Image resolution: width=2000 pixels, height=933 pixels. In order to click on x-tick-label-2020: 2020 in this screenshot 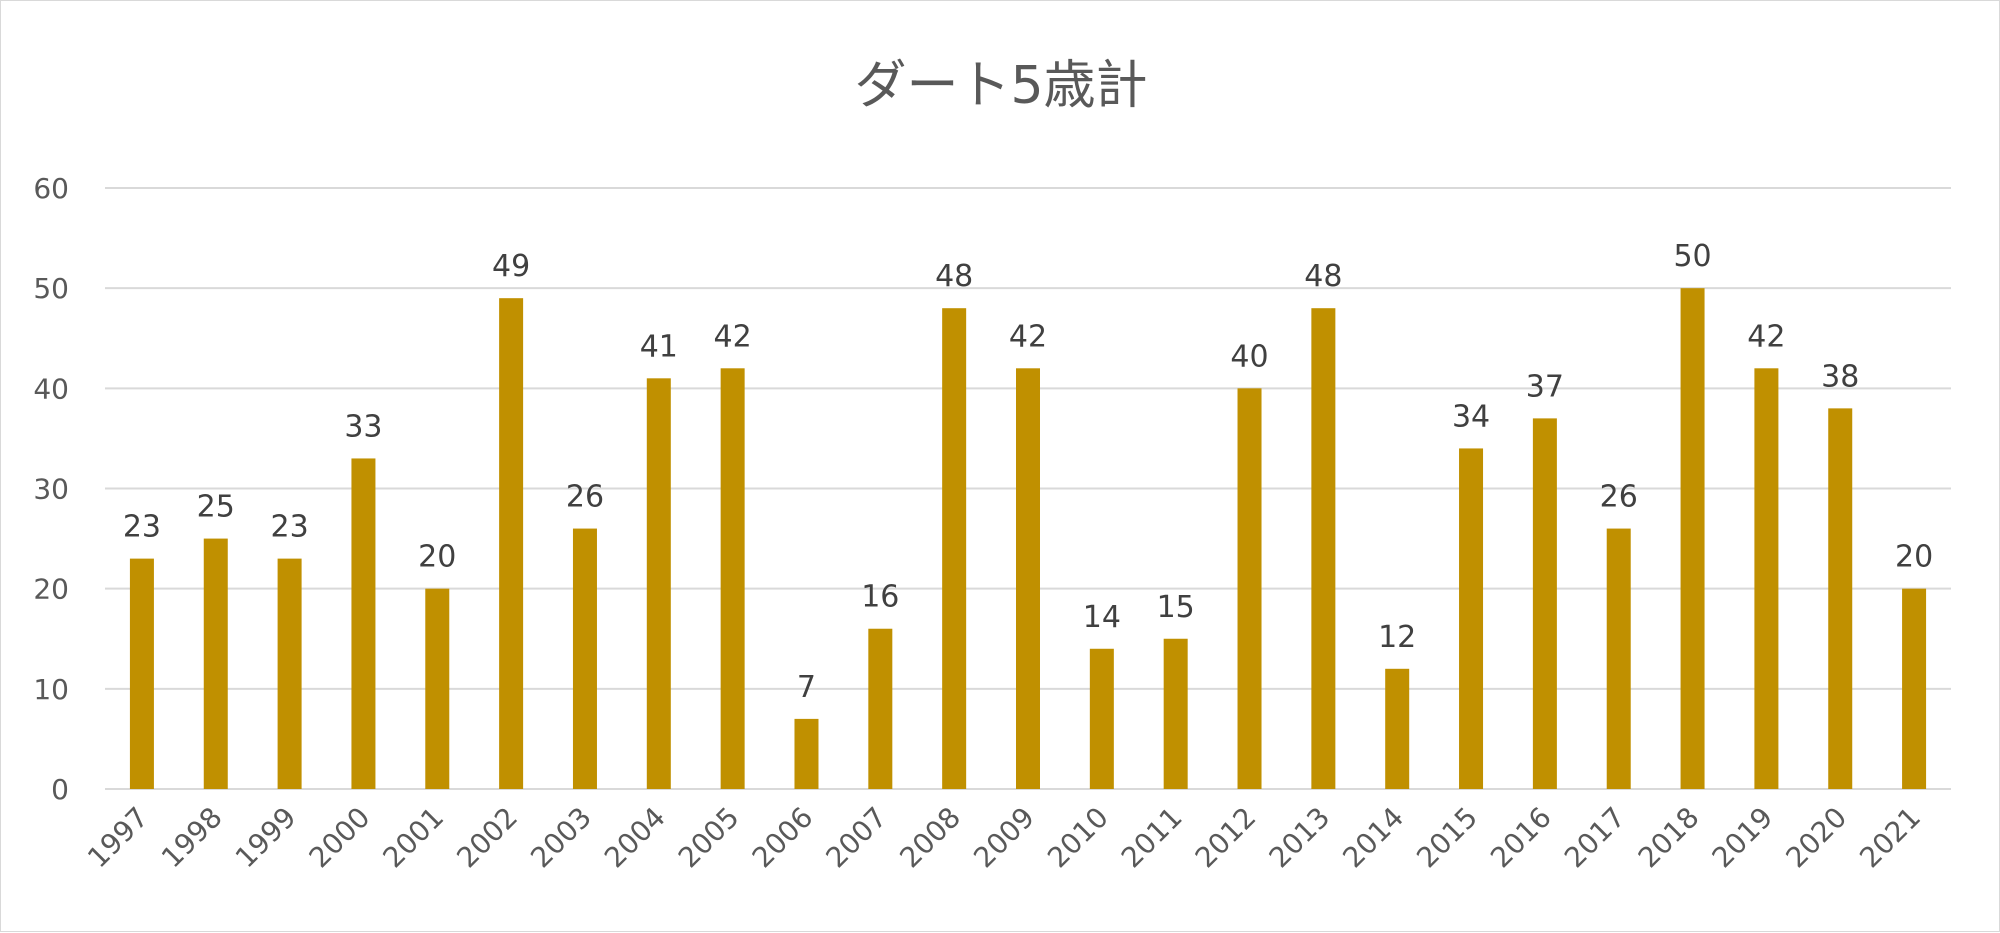, I will do `click(1816, 838)`.